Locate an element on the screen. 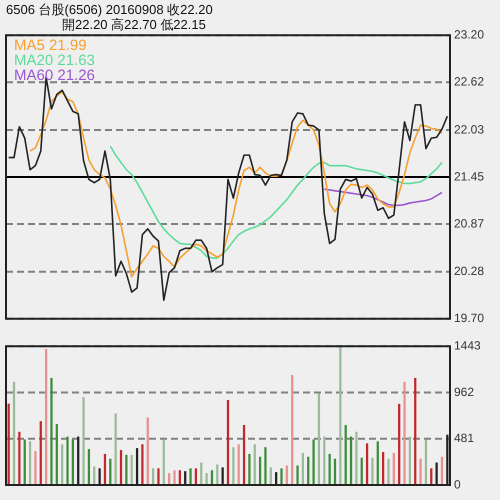 This screenshot has width=500, height=500. y-tick-label: 22.62 is located at coordinates (469, 81).